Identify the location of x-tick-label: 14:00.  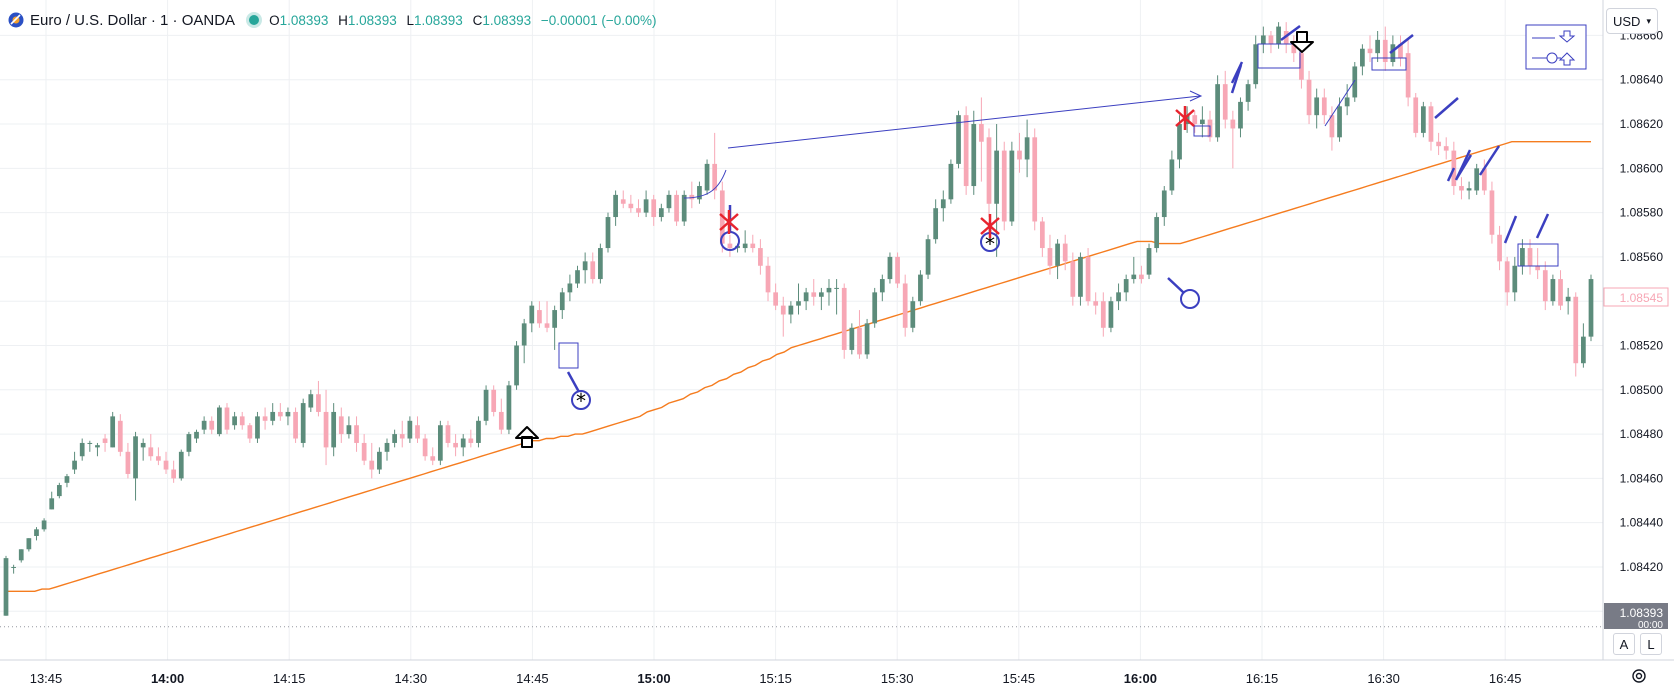
(167, 678).